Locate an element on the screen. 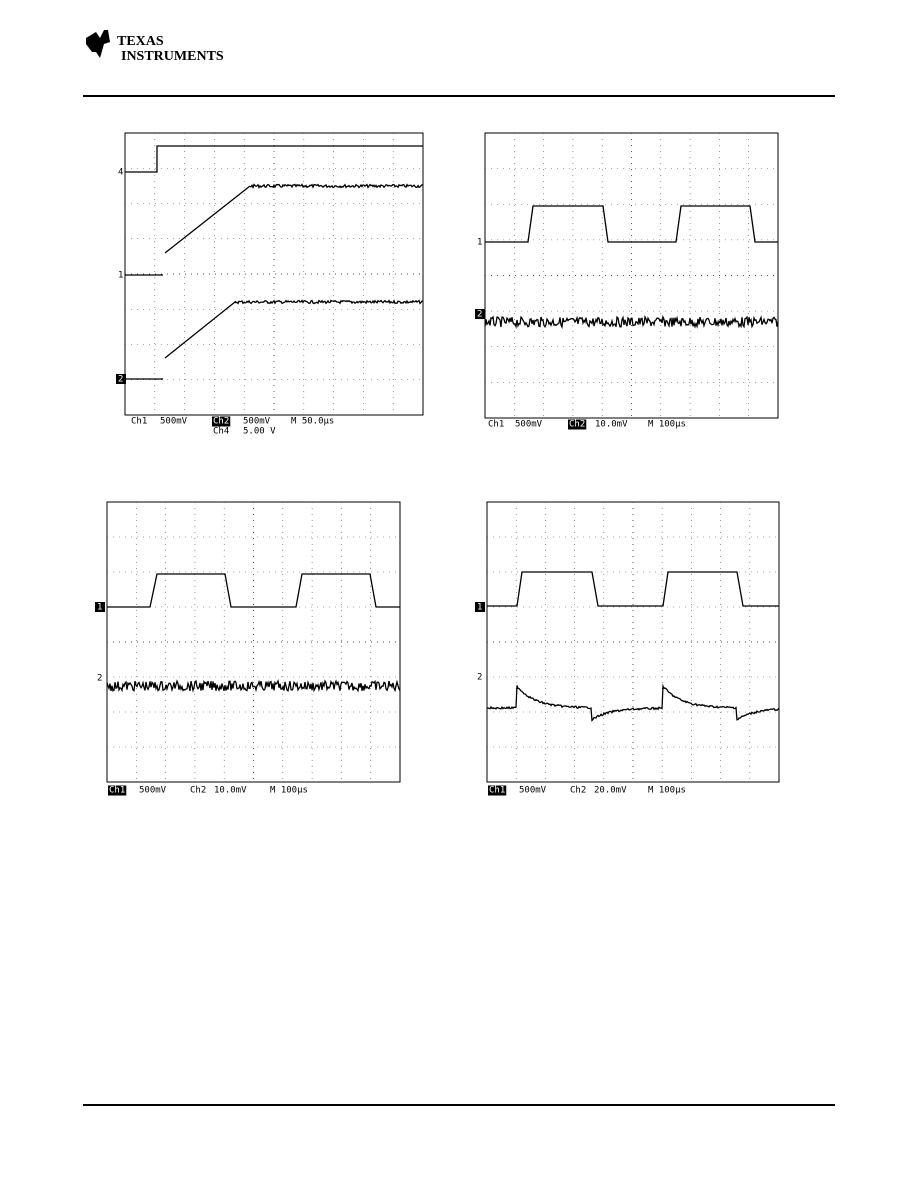 This screenshot has width=918, height=1188. readout: Ch4 is located at coordinates (221, 432).